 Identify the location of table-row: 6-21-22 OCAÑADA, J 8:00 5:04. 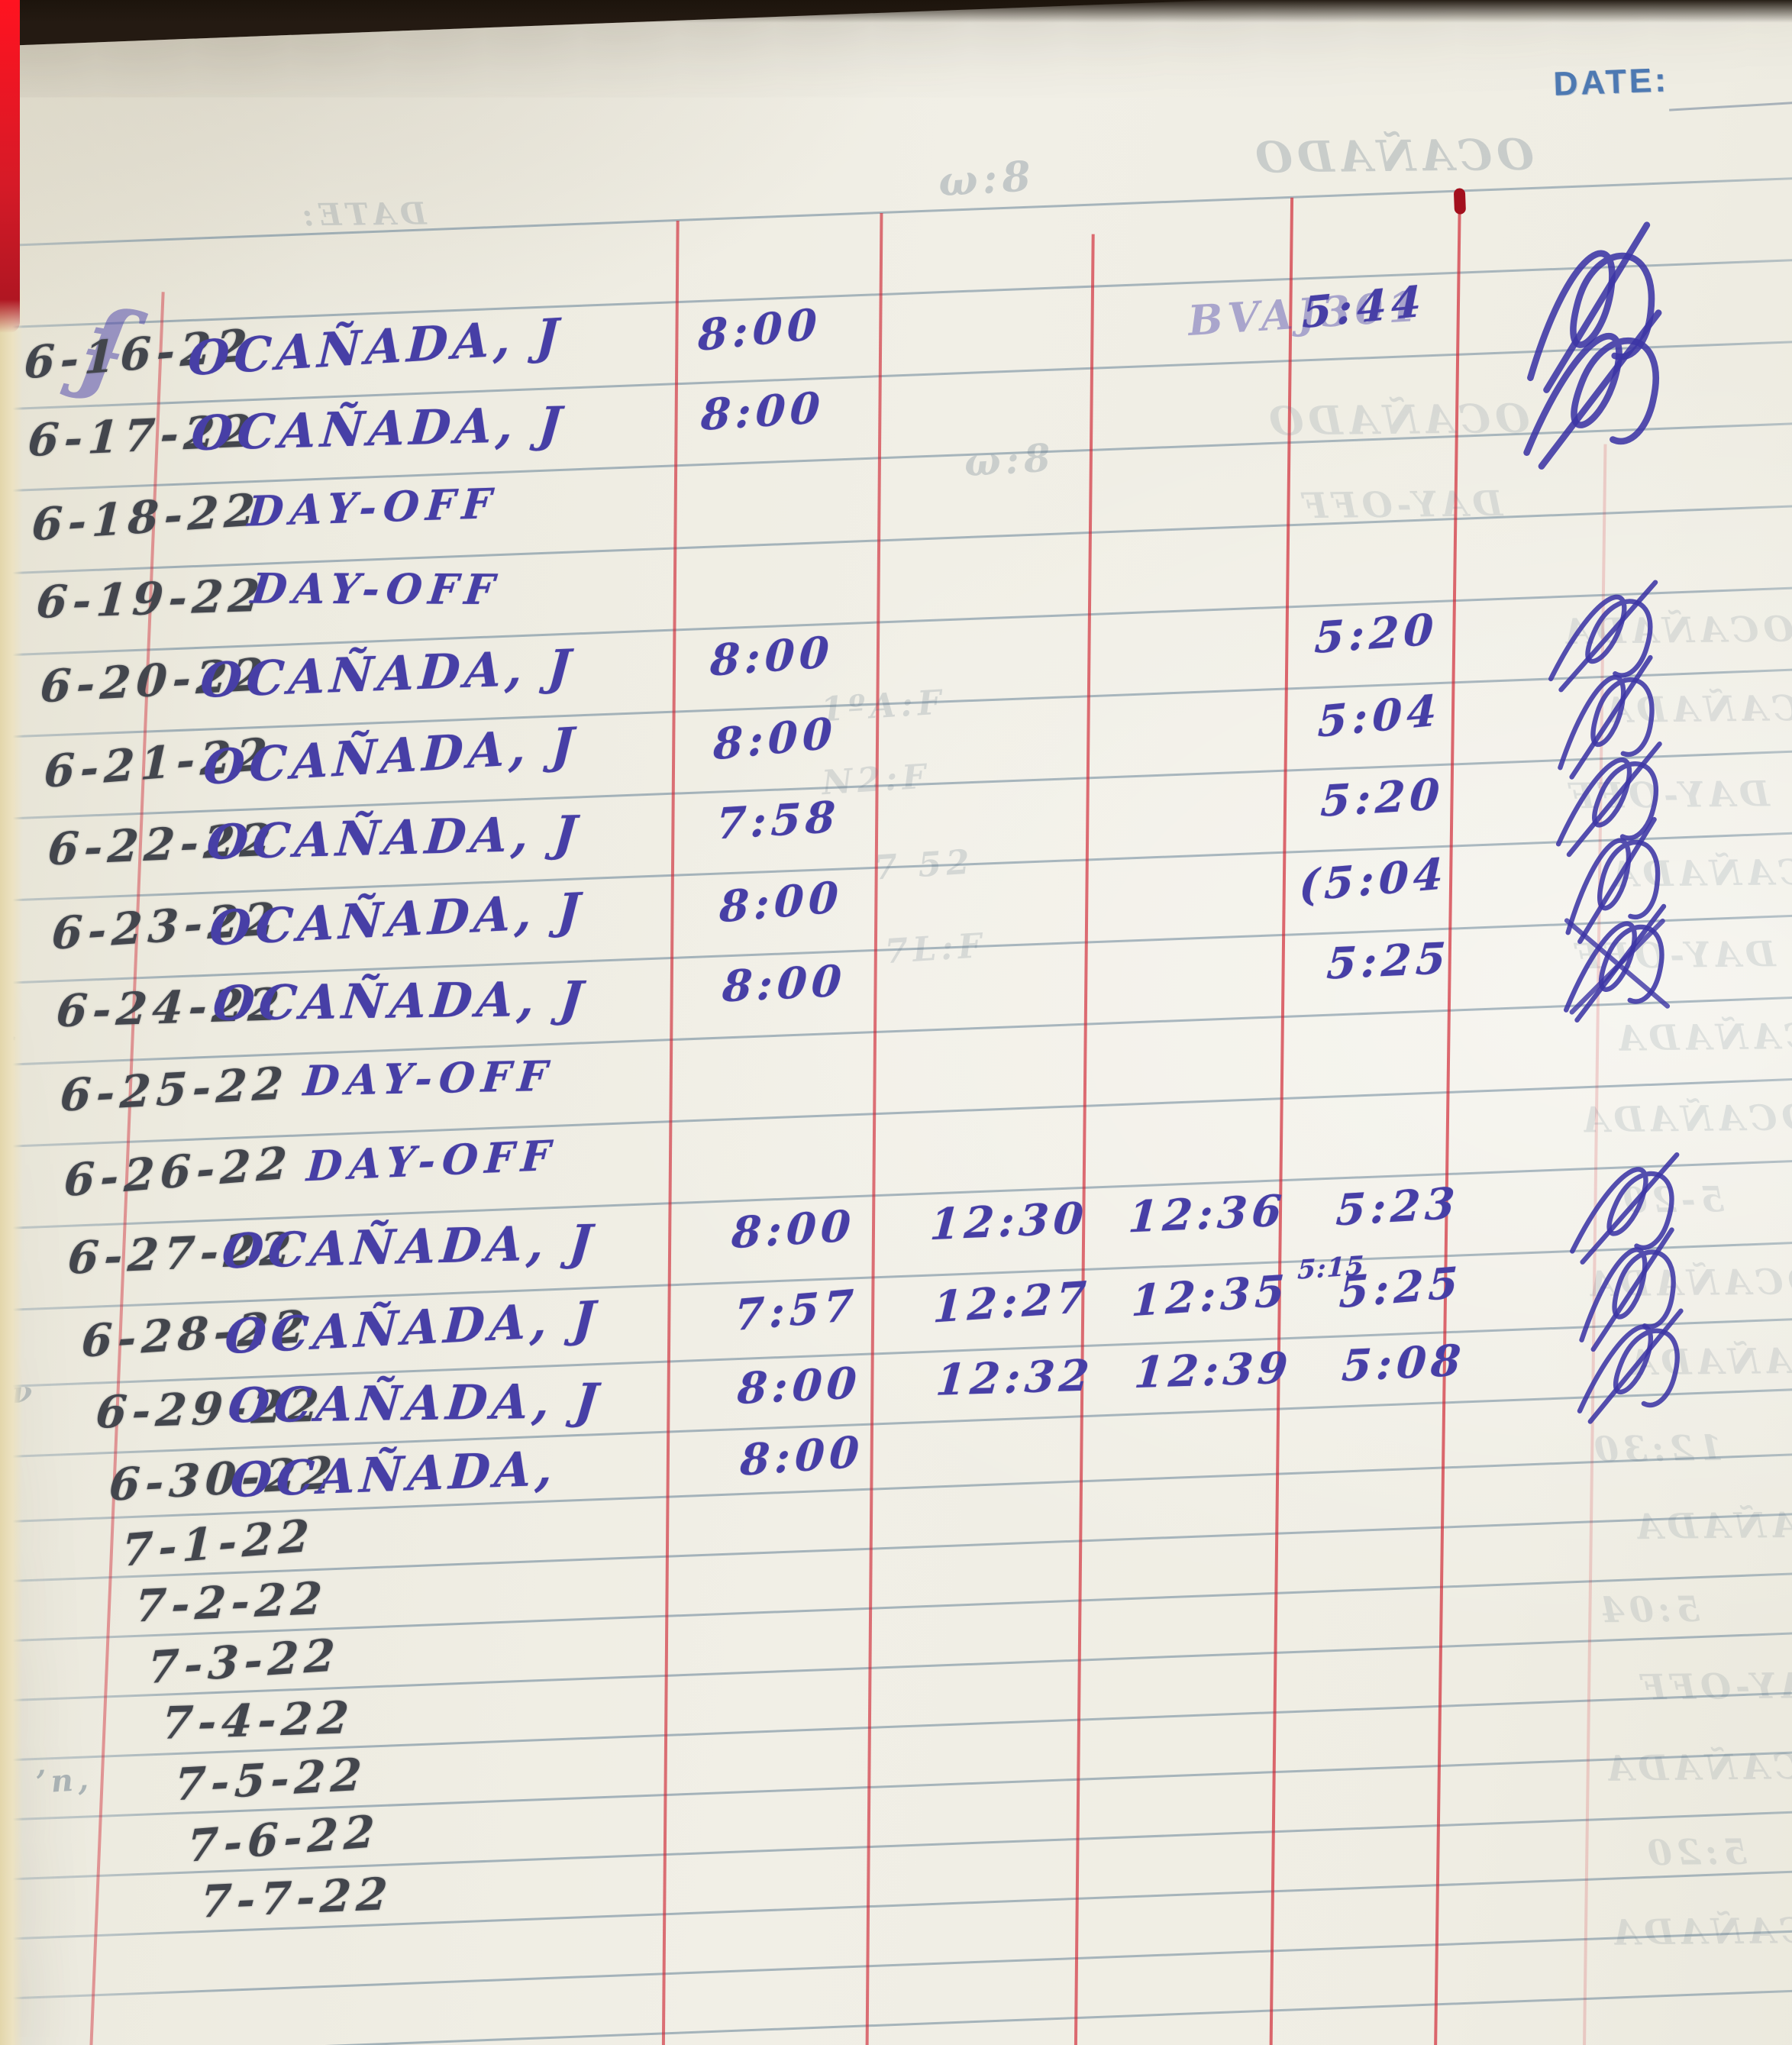
(896, 737).